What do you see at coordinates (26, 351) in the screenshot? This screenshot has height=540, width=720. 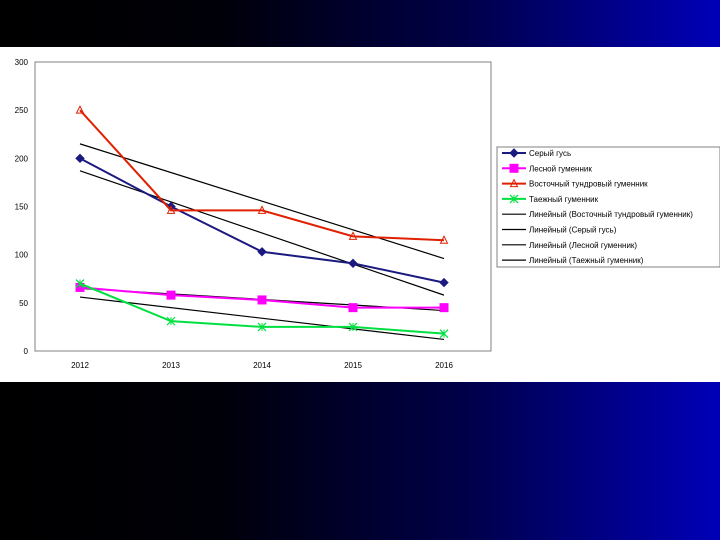 I see `y-tick-label: 0` at bounding box center [26, 351].